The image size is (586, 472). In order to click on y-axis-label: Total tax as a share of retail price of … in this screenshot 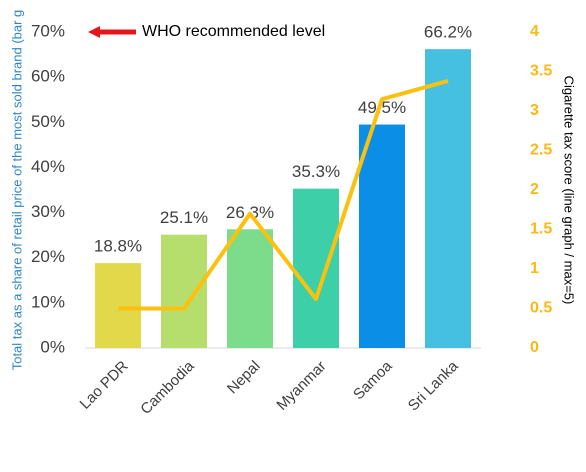, I will do `click(16, 190)`.